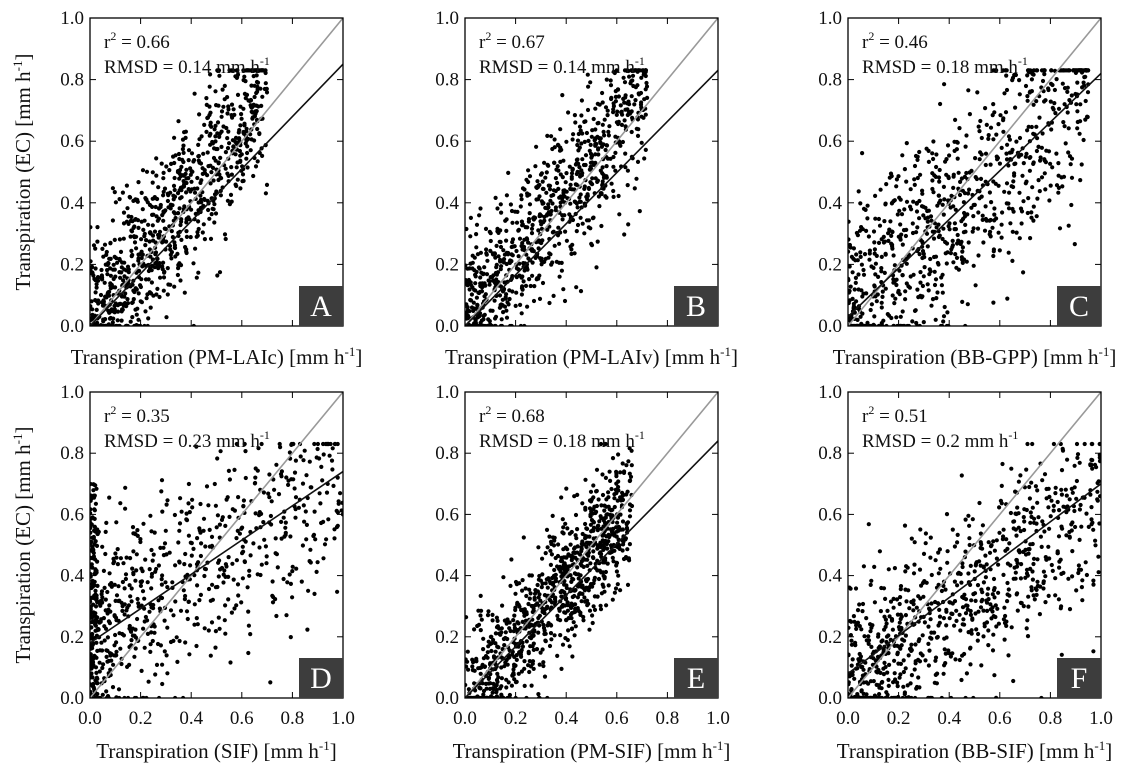 This screenshot has width=1133, height=770. I want to click on x-tick-label: 0.4, so click(566, 718).